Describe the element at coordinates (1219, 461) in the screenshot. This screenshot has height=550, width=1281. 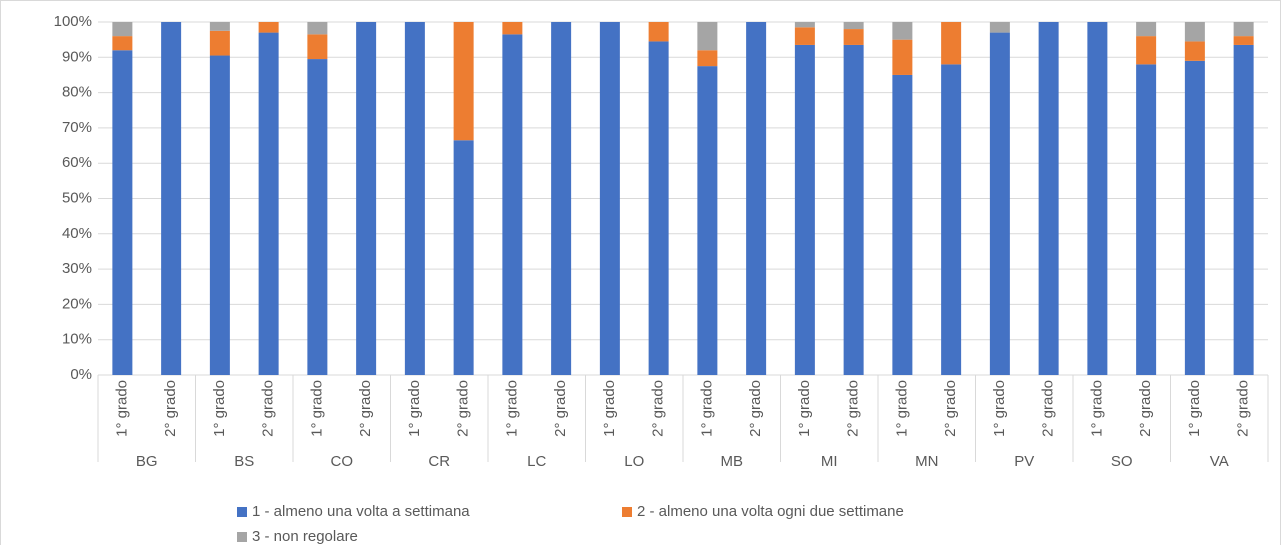
I see `group-label: VA` at that location.